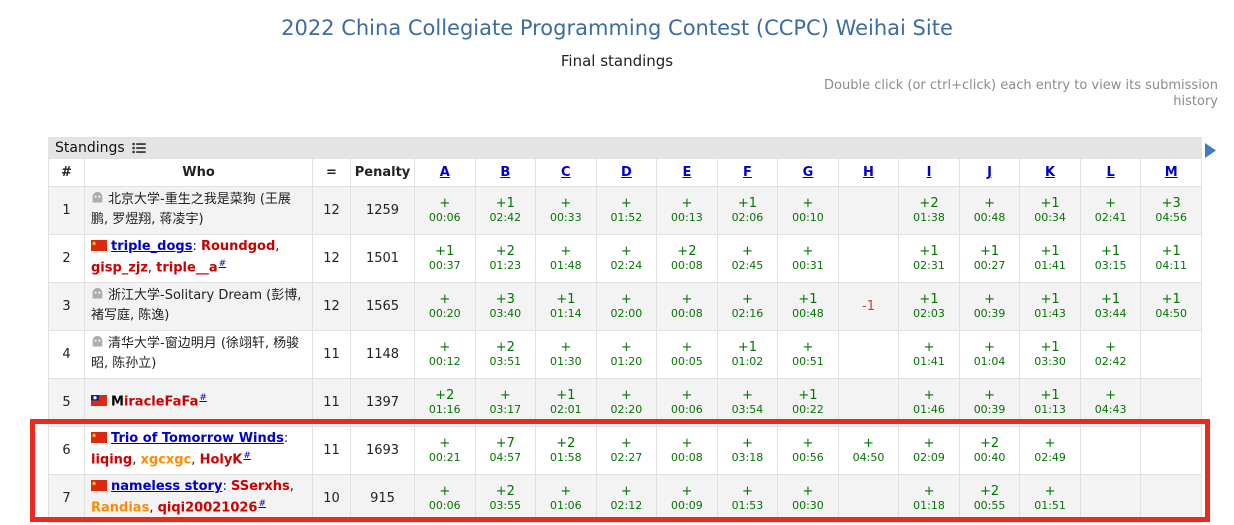  What do you see at coordinates (444, 172) in the screenshot?
I see `problem-link-A: A` at bounding box center [444, 172].